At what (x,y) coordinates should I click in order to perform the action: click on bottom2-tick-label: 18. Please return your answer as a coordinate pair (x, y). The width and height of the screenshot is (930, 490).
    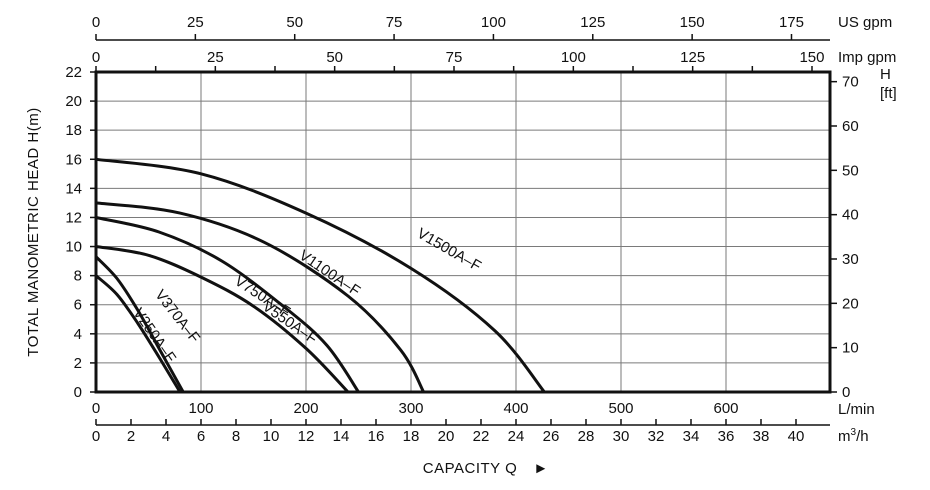
    Looking at the image, I should click on (411, 436).